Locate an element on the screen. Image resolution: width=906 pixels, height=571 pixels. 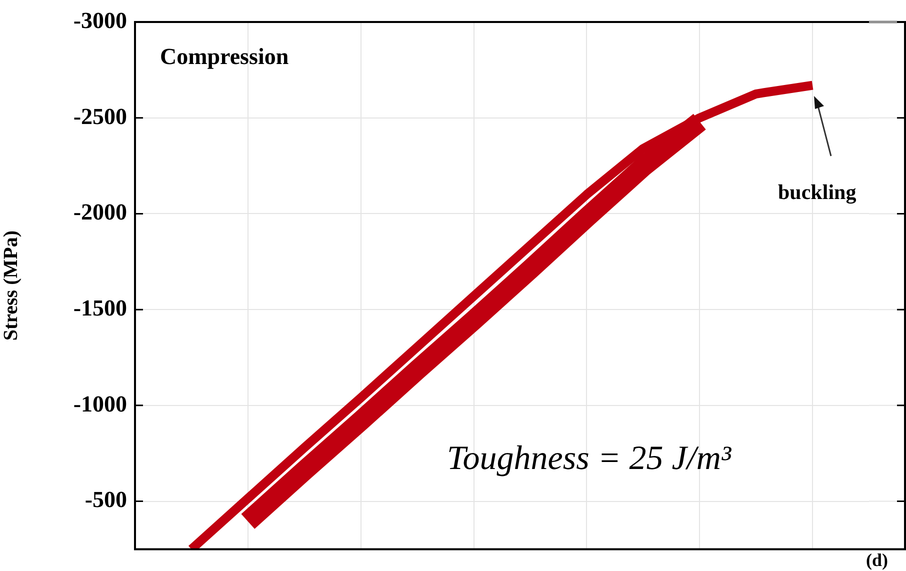
text: (d) is located at coordinates (877, 560).